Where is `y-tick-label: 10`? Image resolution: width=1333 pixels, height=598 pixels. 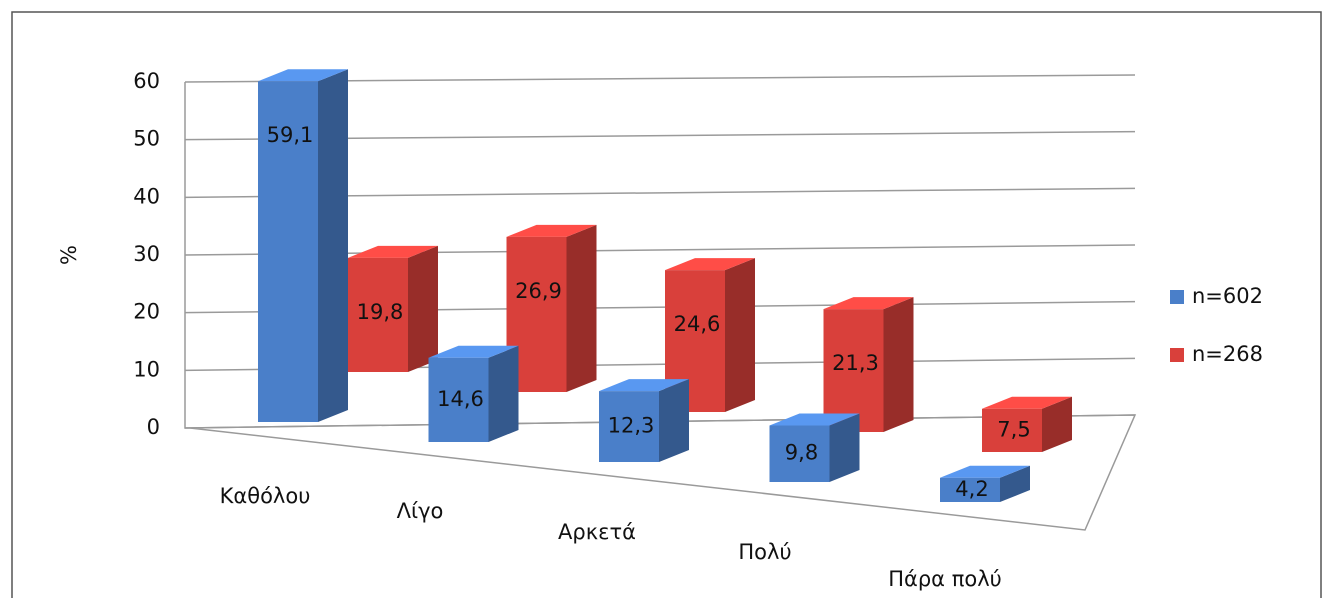
y-tick-label: 10 is located at coordinates (146, 369).